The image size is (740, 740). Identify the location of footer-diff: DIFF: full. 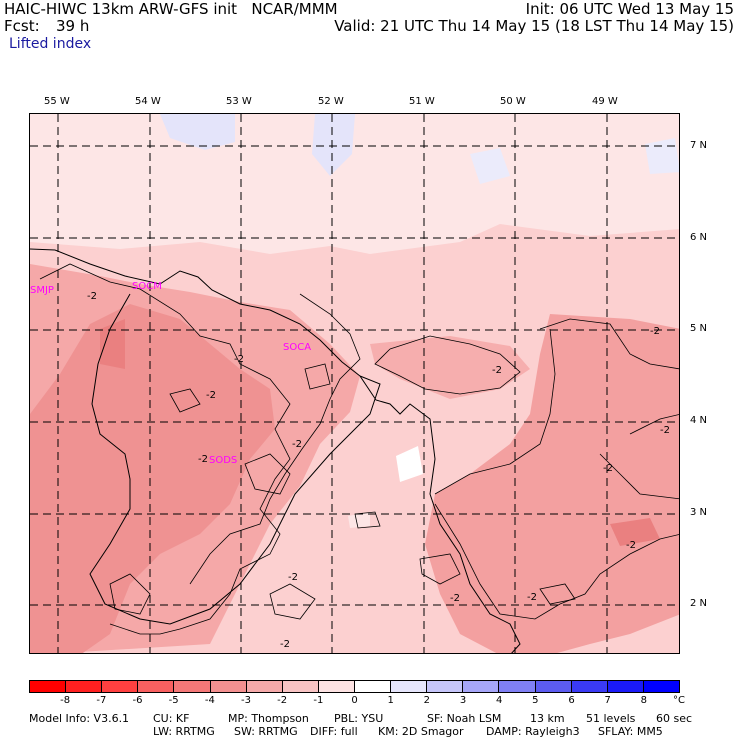
(334, 731).